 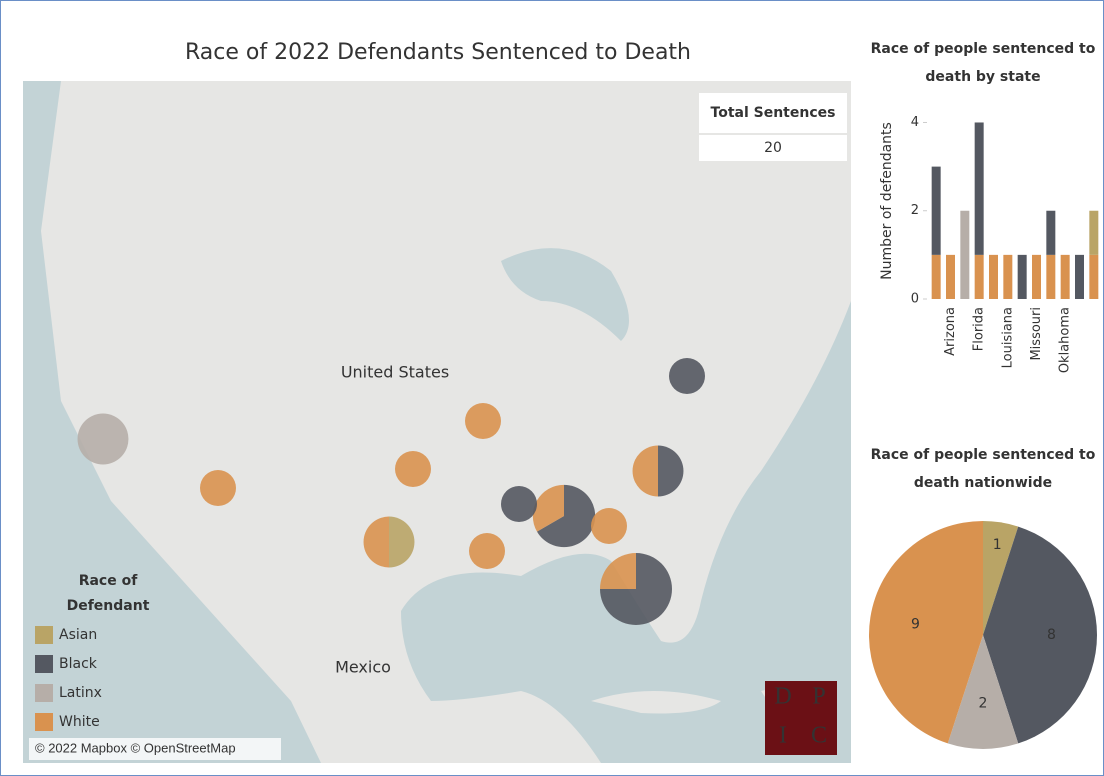 What do you see at coordinates (78, 664) in the screenshot?
I see `legend-label: Black` at bounding box center [78, 664].